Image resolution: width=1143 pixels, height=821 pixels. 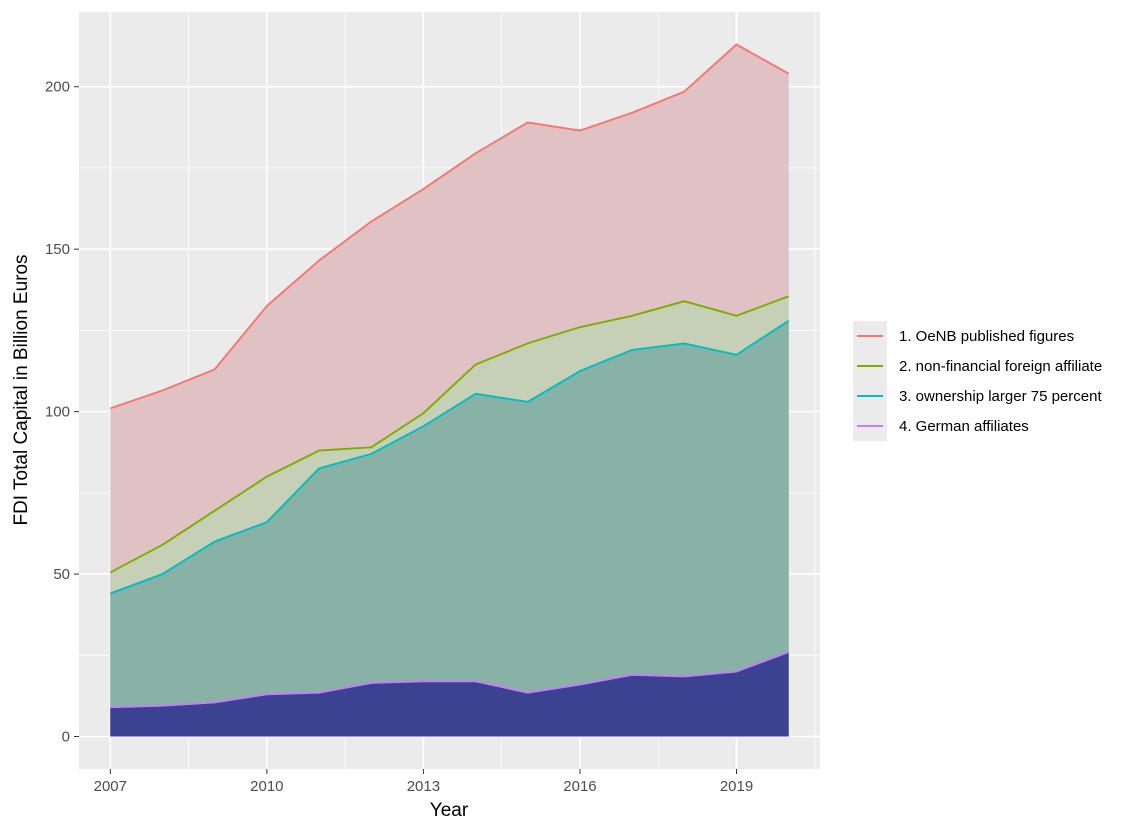 What do you see at coordinates (1000, 396) in the screenshot?
I see `legend-label-3: 3. ownership larger 75 percent` at bounding box center [1000, 396].